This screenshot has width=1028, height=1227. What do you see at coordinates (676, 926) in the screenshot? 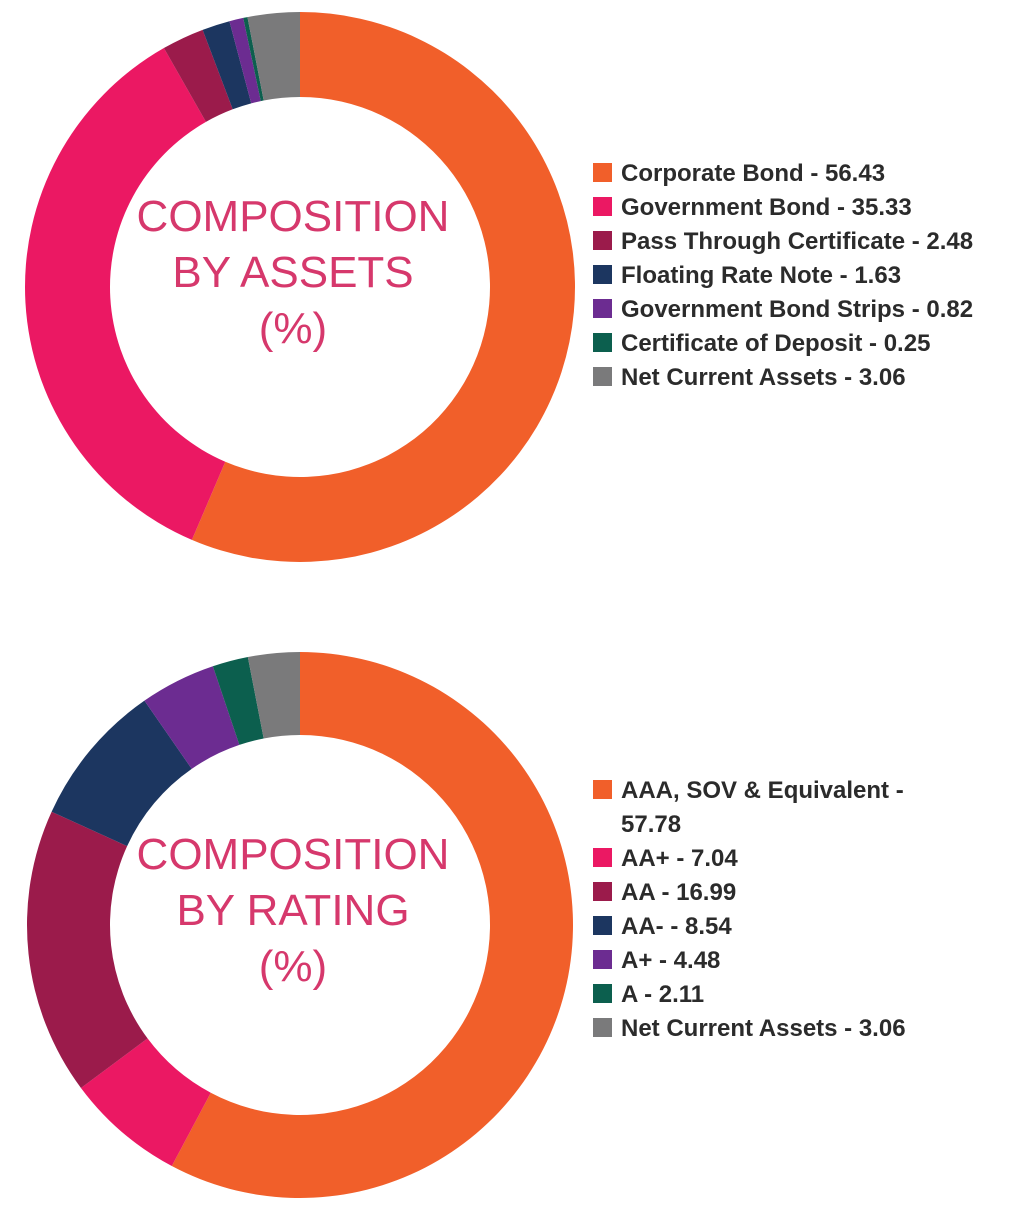
I see `rating-legend-label-4: AA- - 8.54` at bounding box center [676, 926].